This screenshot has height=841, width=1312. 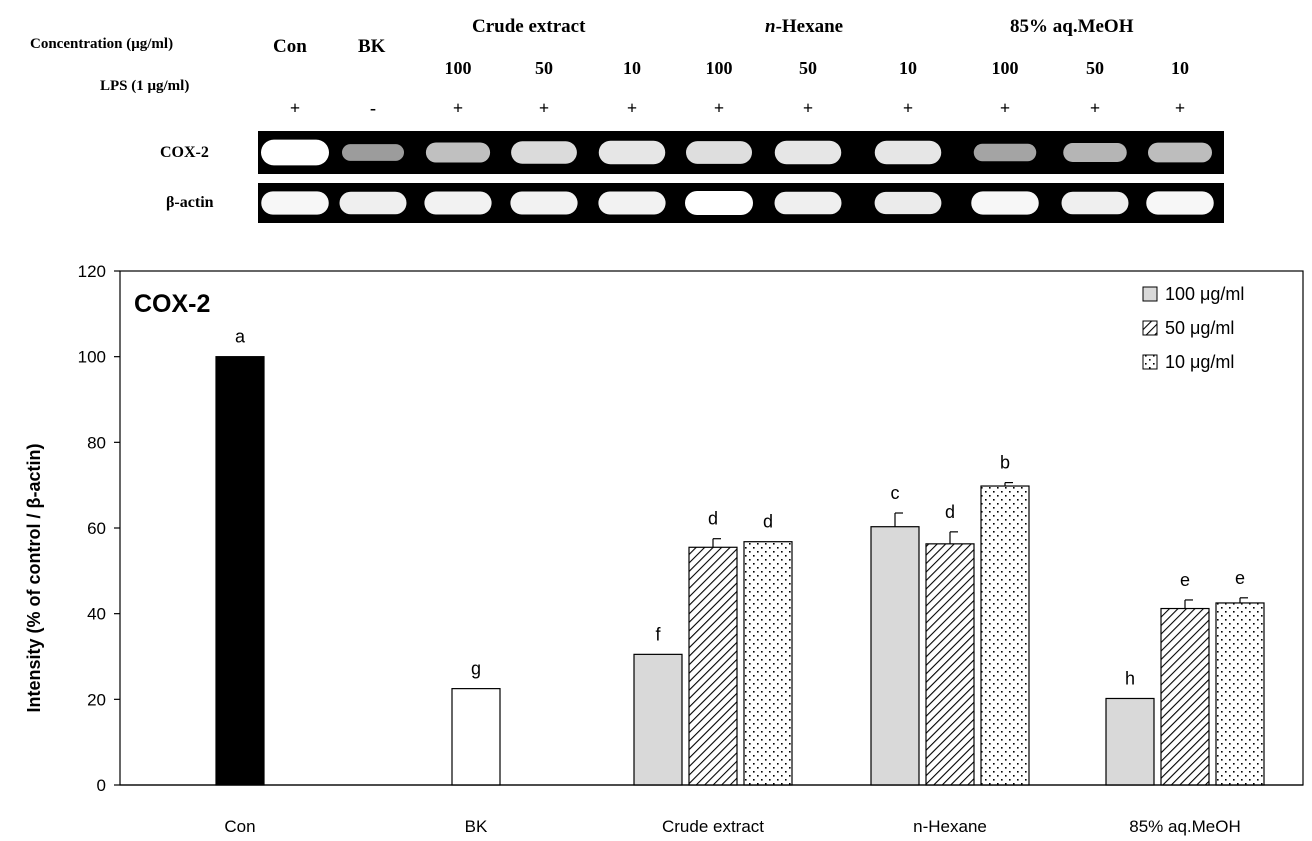 What do you see at coordinates (1199, 362) in the screenshot?
I see `legend-label: 10 μg/ml` at bounding box center [1199, 362].